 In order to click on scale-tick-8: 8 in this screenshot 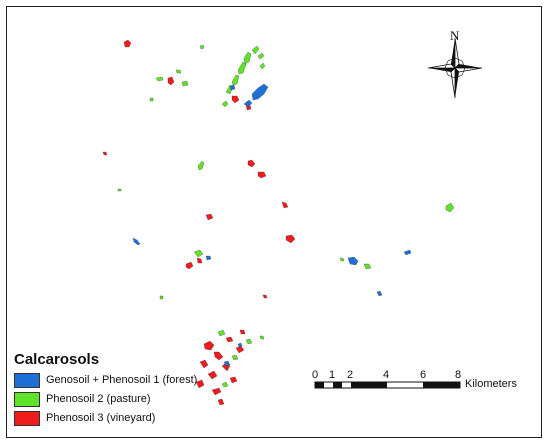, I will do `click(458, 375)`.